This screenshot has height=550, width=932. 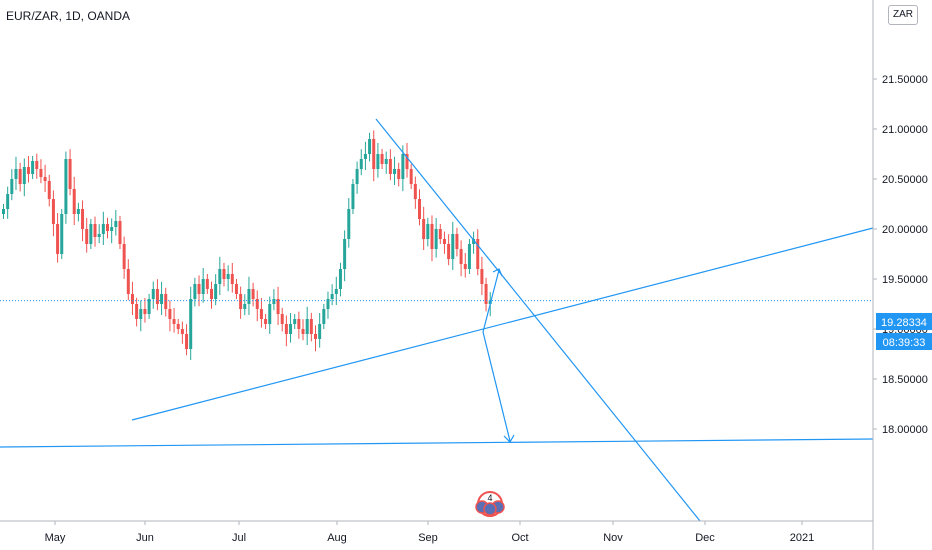 What do you see at coordinates (905, 230) in the screenshot?
I see `price-axis-tick-label: 20.00000` at bounding box center [905, 230].